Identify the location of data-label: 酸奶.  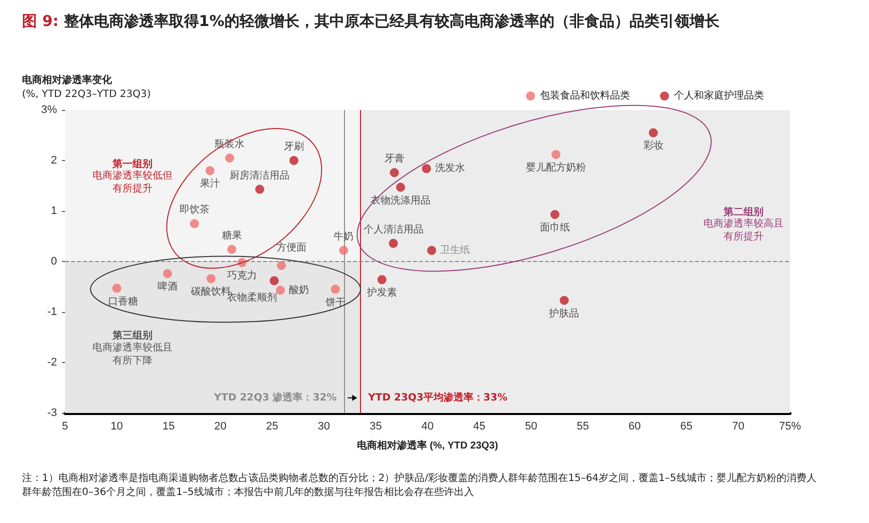
(298, 290).